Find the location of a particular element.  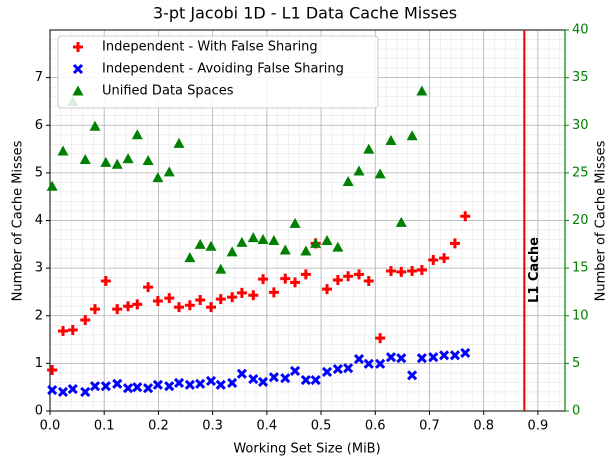

x-tick-label: 0.8 is located at coordinates (483, 426).